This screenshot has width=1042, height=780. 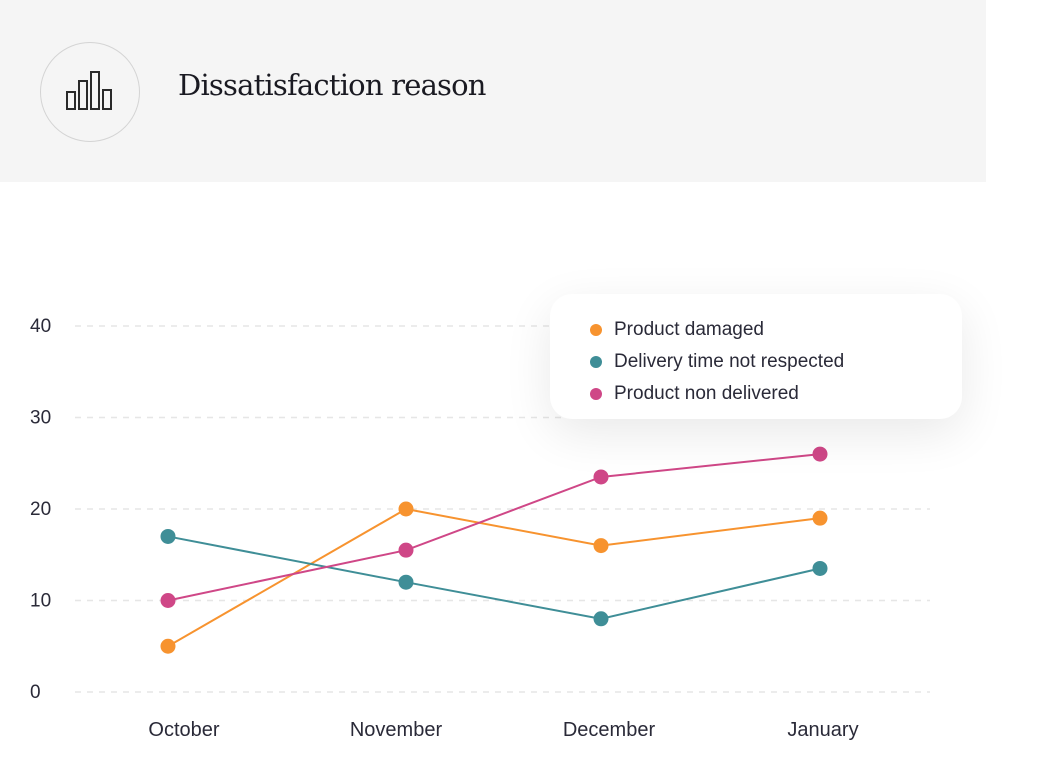 I want to click on y-tick-label: 20, so click(x=40, y=509).